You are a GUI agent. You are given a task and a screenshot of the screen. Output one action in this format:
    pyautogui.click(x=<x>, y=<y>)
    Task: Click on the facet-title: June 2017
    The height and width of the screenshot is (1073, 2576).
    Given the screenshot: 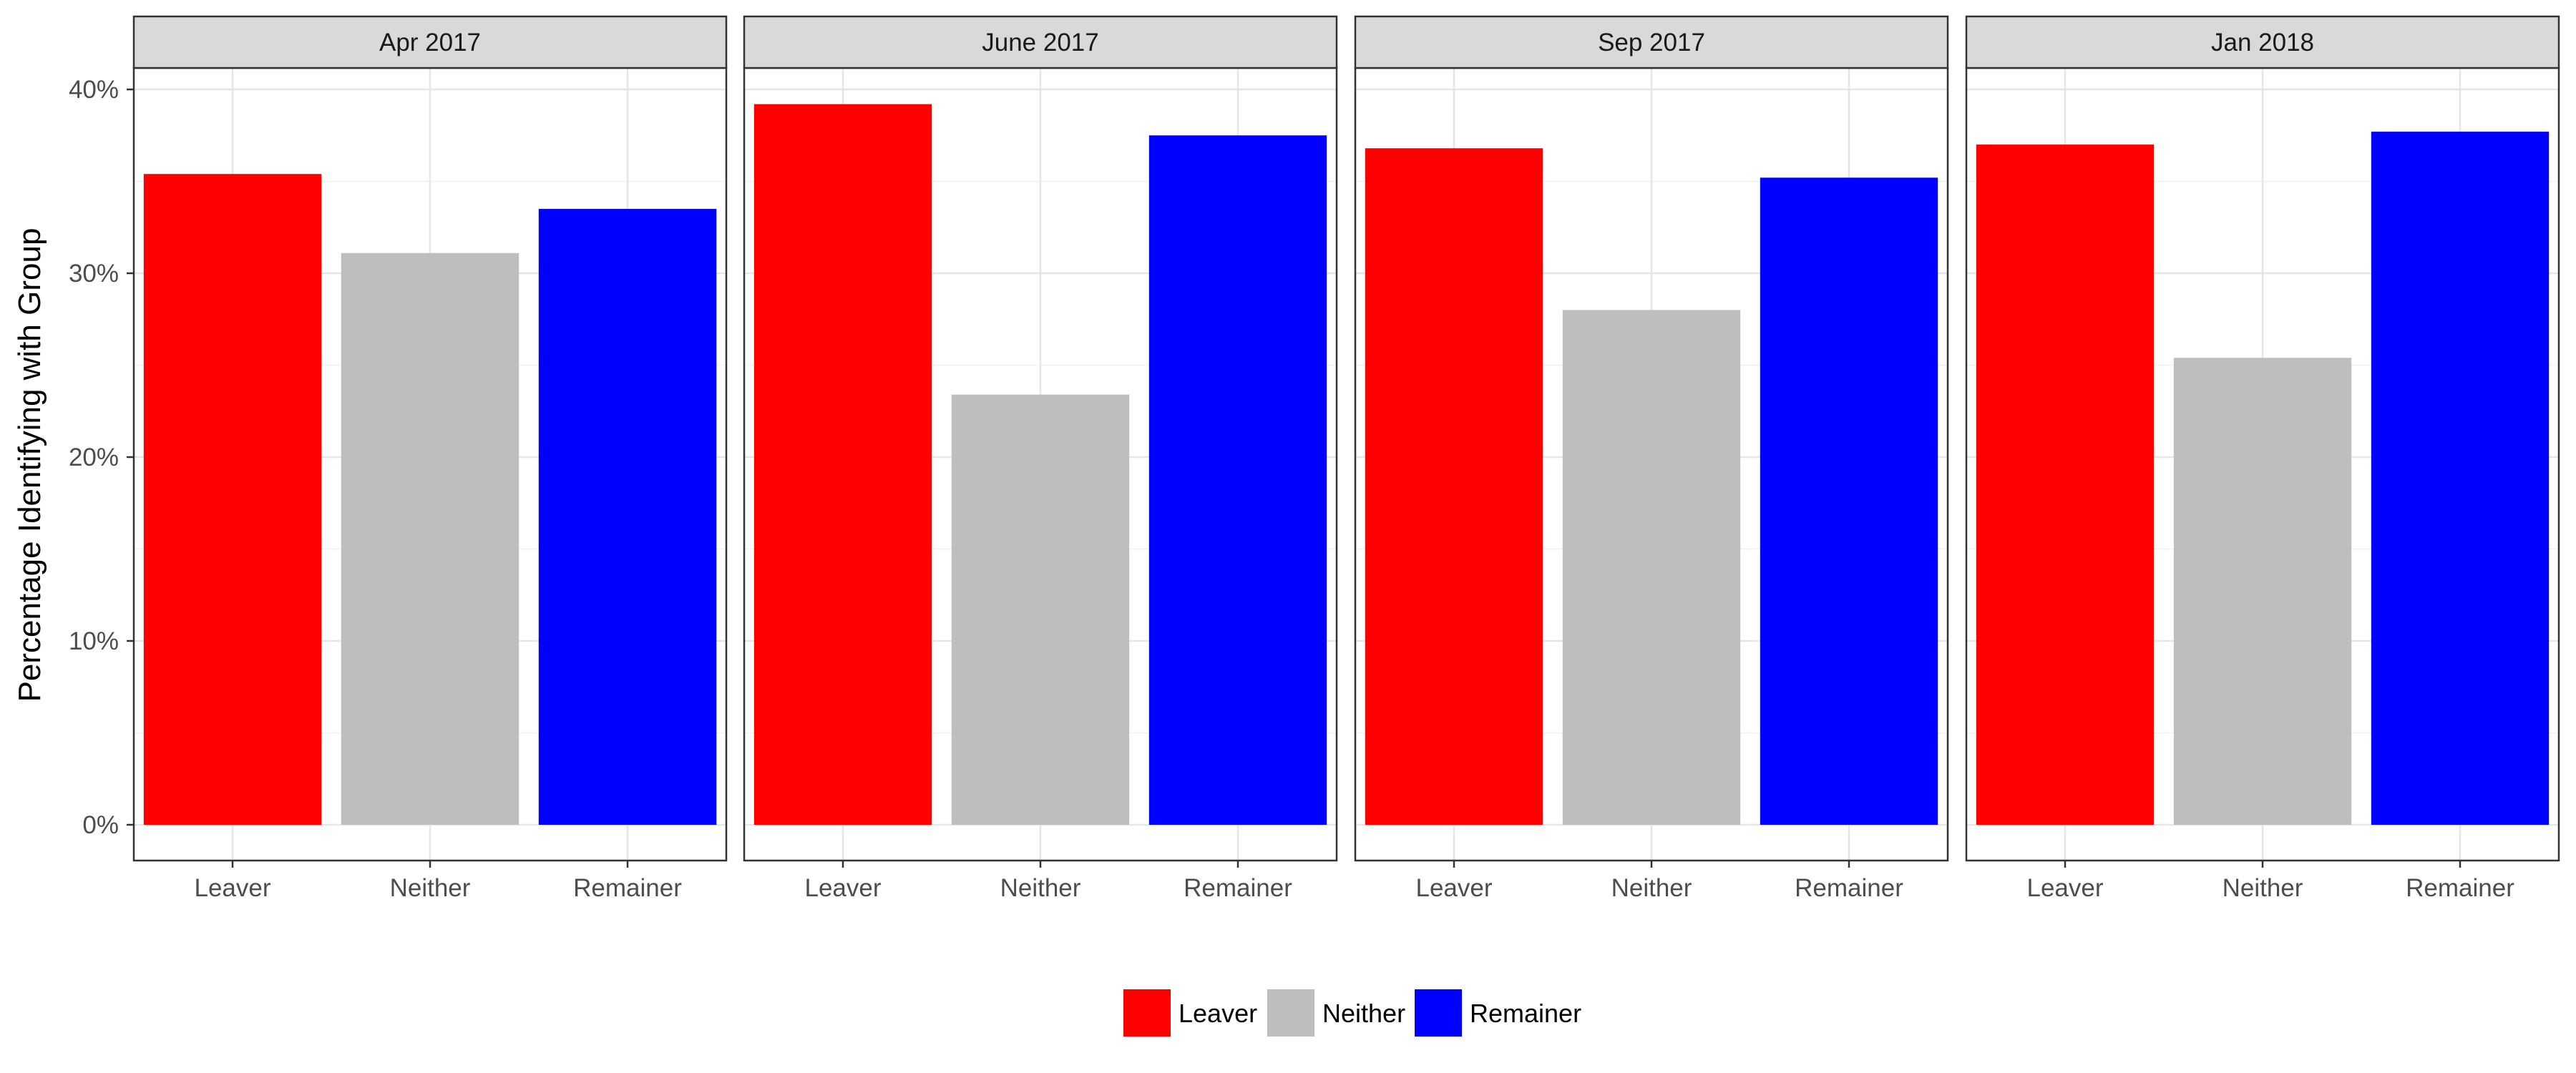 What is the action you would take?
    pyautogui.click(x=1040, y=43)
    